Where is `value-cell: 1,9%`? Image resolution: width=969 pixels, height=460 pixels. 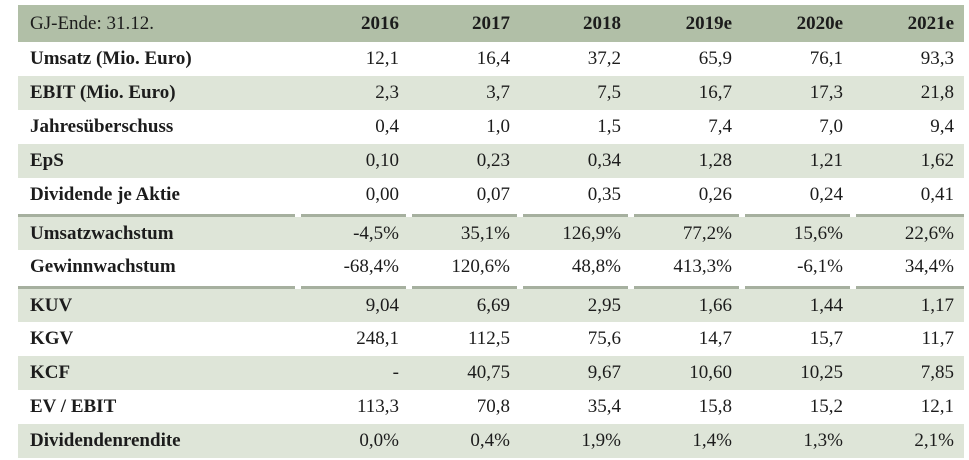 value-cell: 1,9% is located at coordinates (575, 441).